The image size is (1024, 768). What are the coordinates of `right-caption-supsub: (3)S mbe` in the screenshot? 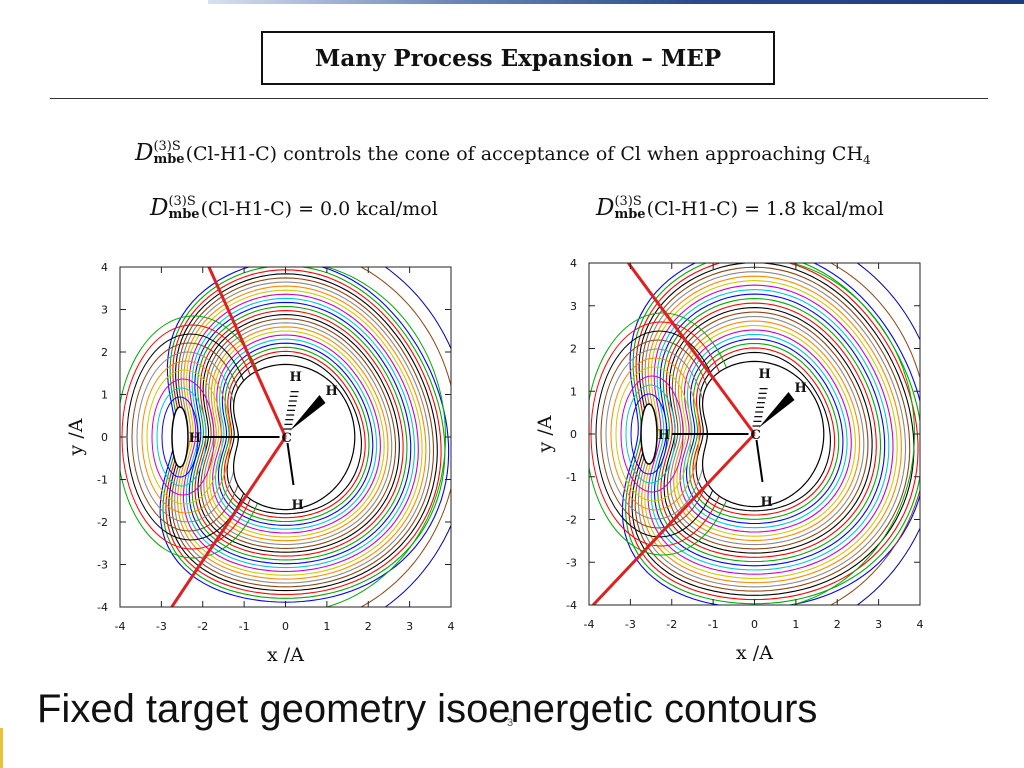 It's located at (629, 208).